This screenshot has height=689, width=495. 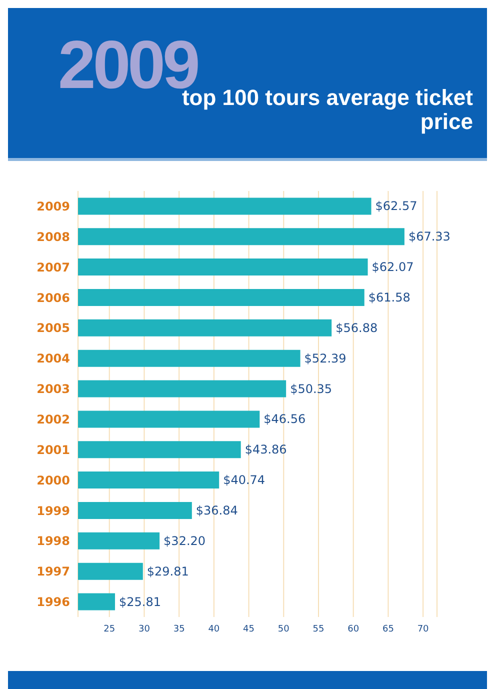 I want to click on y-tick-label: 1998, so click(x=53, y=541).